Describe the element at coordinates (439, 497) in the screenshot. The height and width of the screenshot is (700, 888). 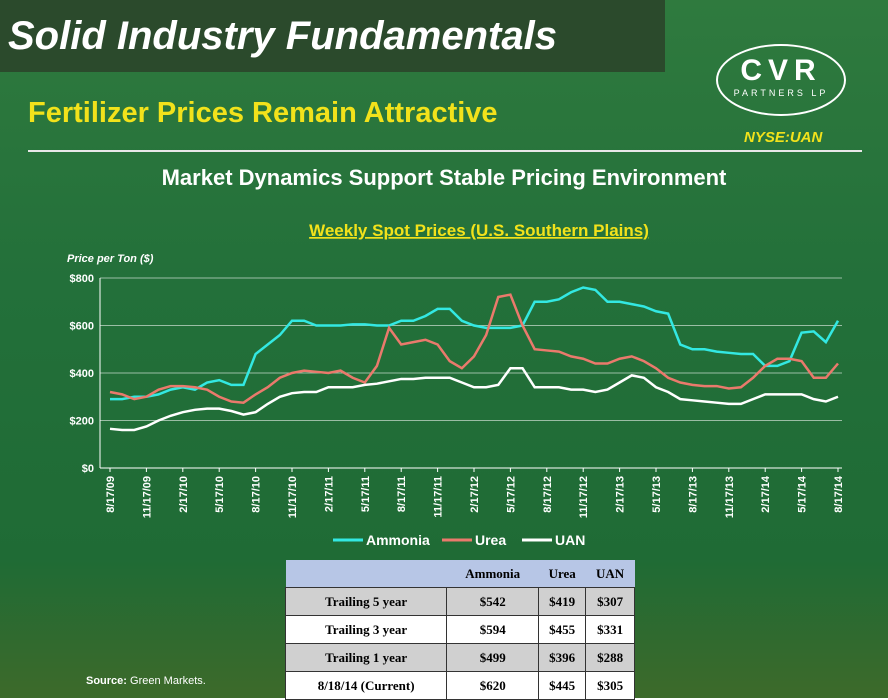
I see `x-tick-label: 11/17/11` at that location.